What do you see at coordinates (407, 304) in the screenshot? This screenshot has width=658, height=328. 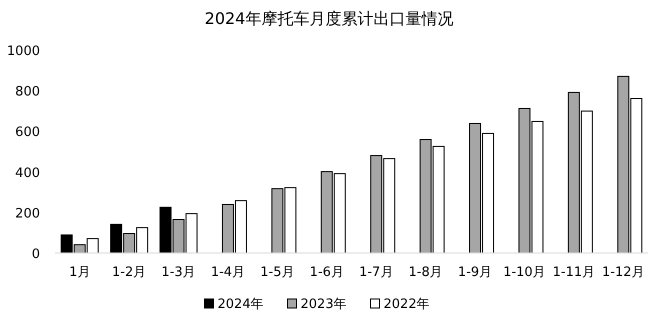 I see `legend-label: 2022年` at bounding box center [407, 304].